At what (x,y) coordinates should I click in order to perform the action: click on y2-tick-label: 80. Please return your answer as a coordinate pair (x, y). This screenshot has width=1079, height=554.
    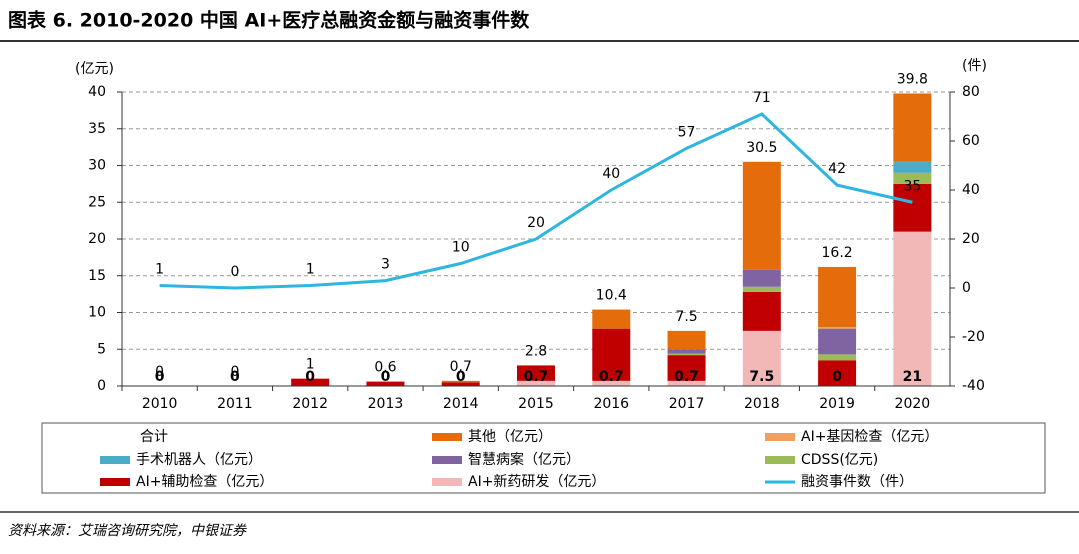
    Looking at the image, I should click on (971, 92).